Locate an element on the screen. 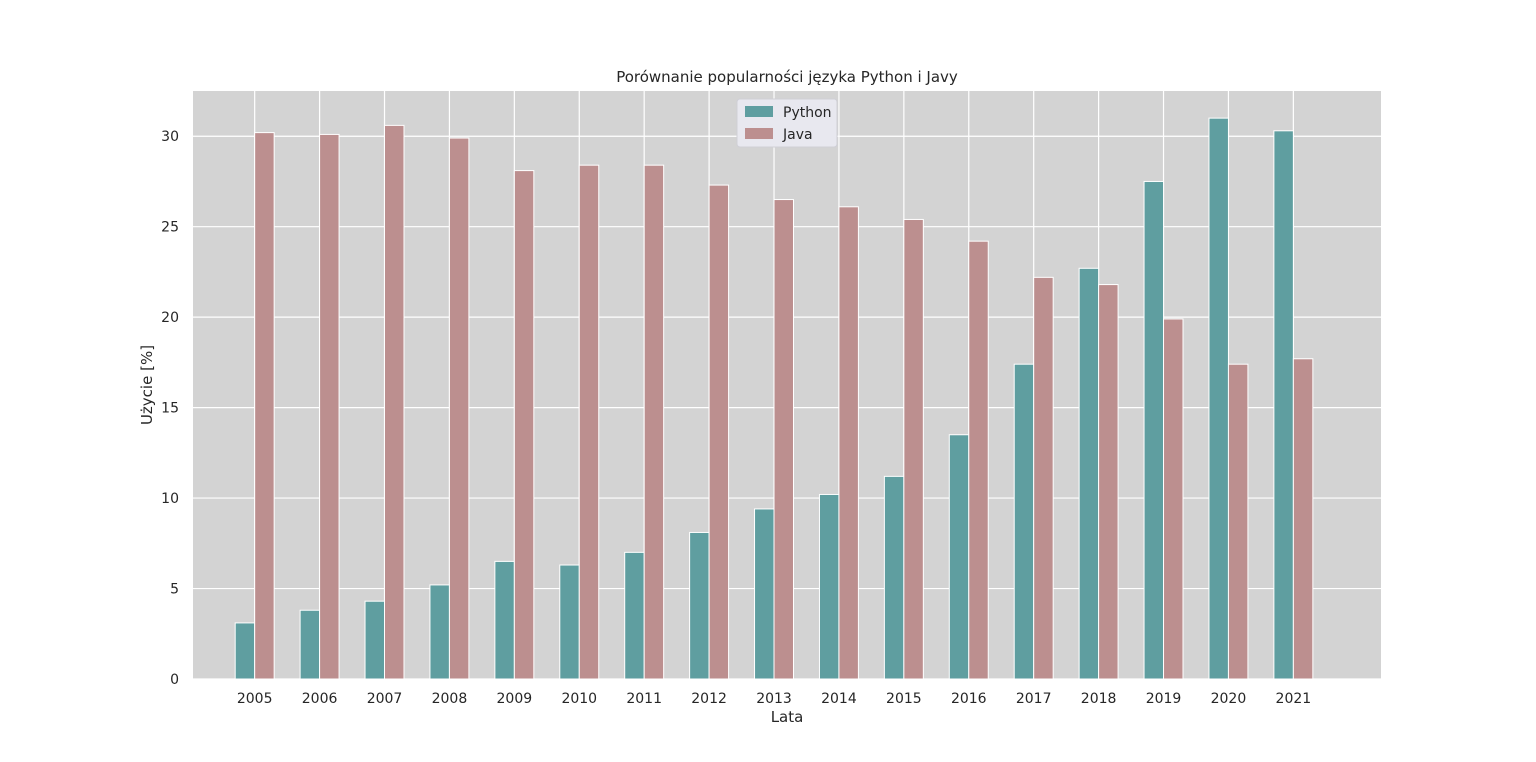  y-tick-label: 15 is located at coordinates (170, 409).